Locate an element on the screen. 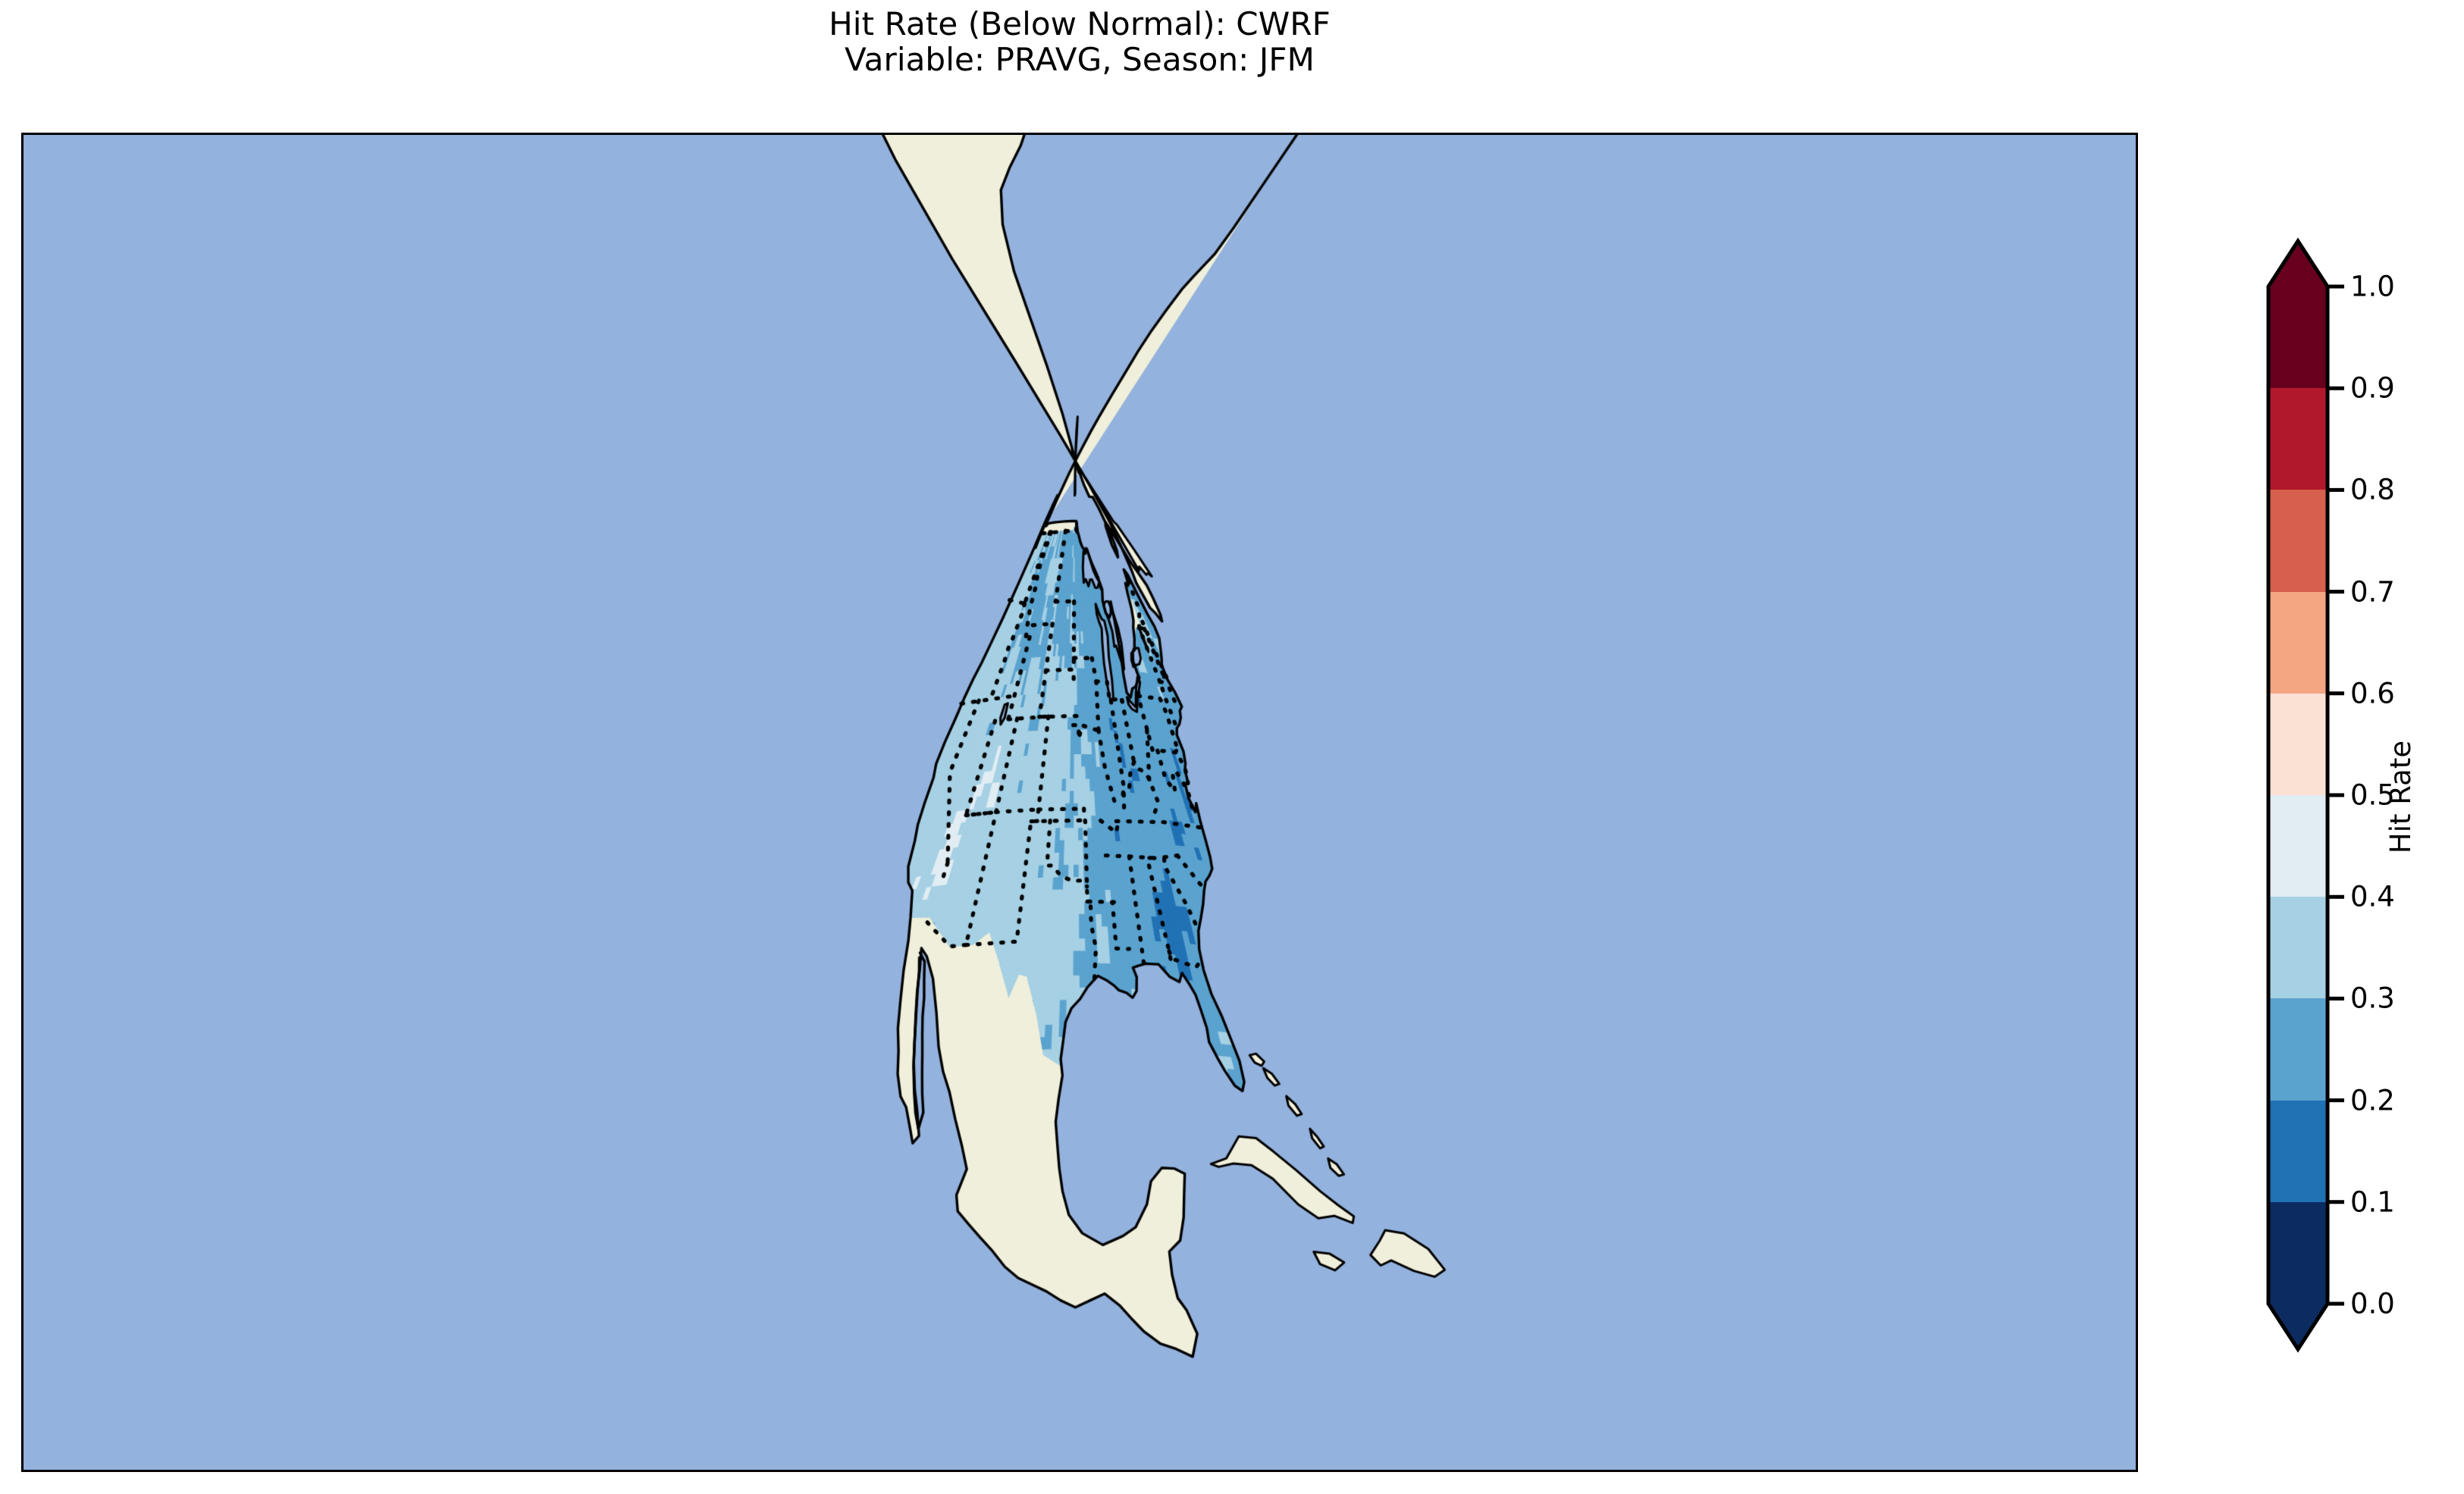 The image size is (2464, 1494). colorbar-extend-max-arrow is located at coordinates (2298, 264).